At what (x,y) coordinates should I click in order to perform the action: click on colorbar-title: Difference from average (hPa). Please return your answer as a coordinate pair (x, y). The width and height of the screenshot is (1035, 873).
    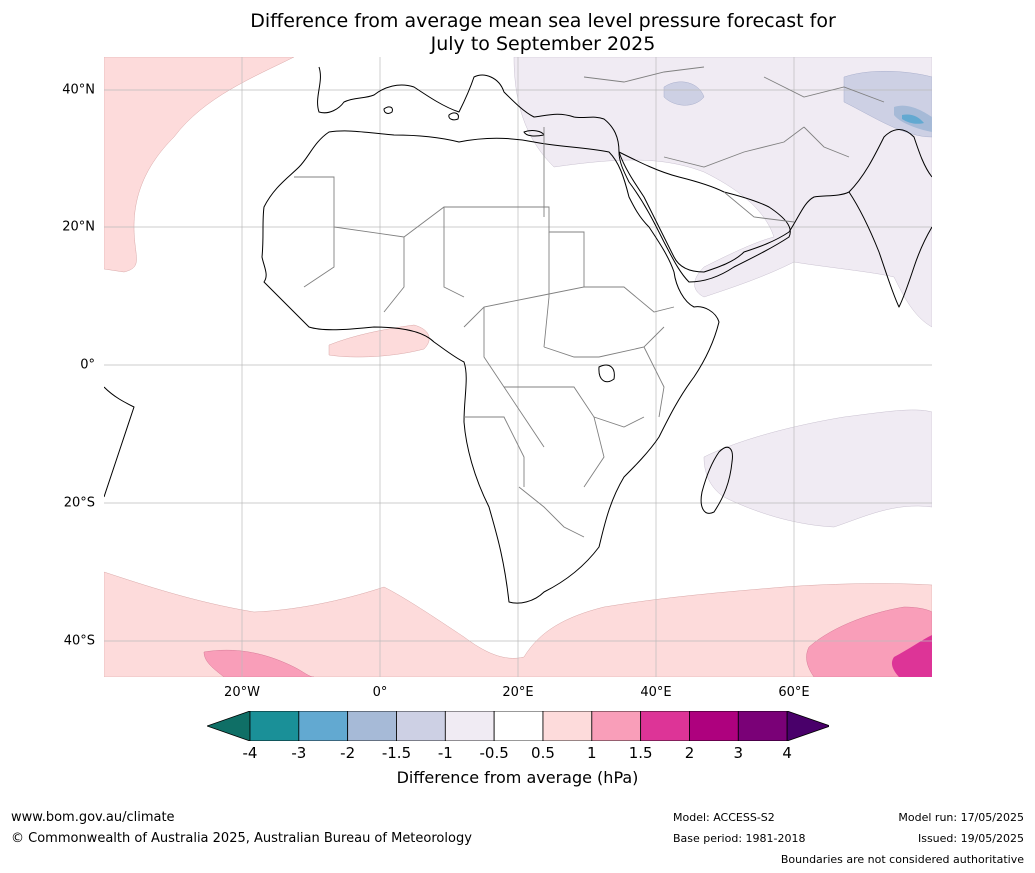
    Looking at the image, I should click on (517, 777).